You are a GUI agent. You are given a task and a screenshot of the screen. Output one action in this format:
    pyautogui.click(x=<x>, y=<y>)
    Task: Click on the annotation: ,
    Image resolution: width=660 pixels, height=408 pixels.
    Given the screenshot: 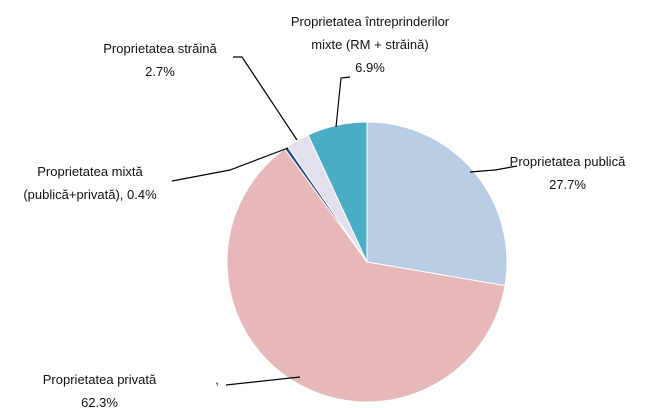 What is the action you would take?
    pyautogui.click(x=217, y=379)
    